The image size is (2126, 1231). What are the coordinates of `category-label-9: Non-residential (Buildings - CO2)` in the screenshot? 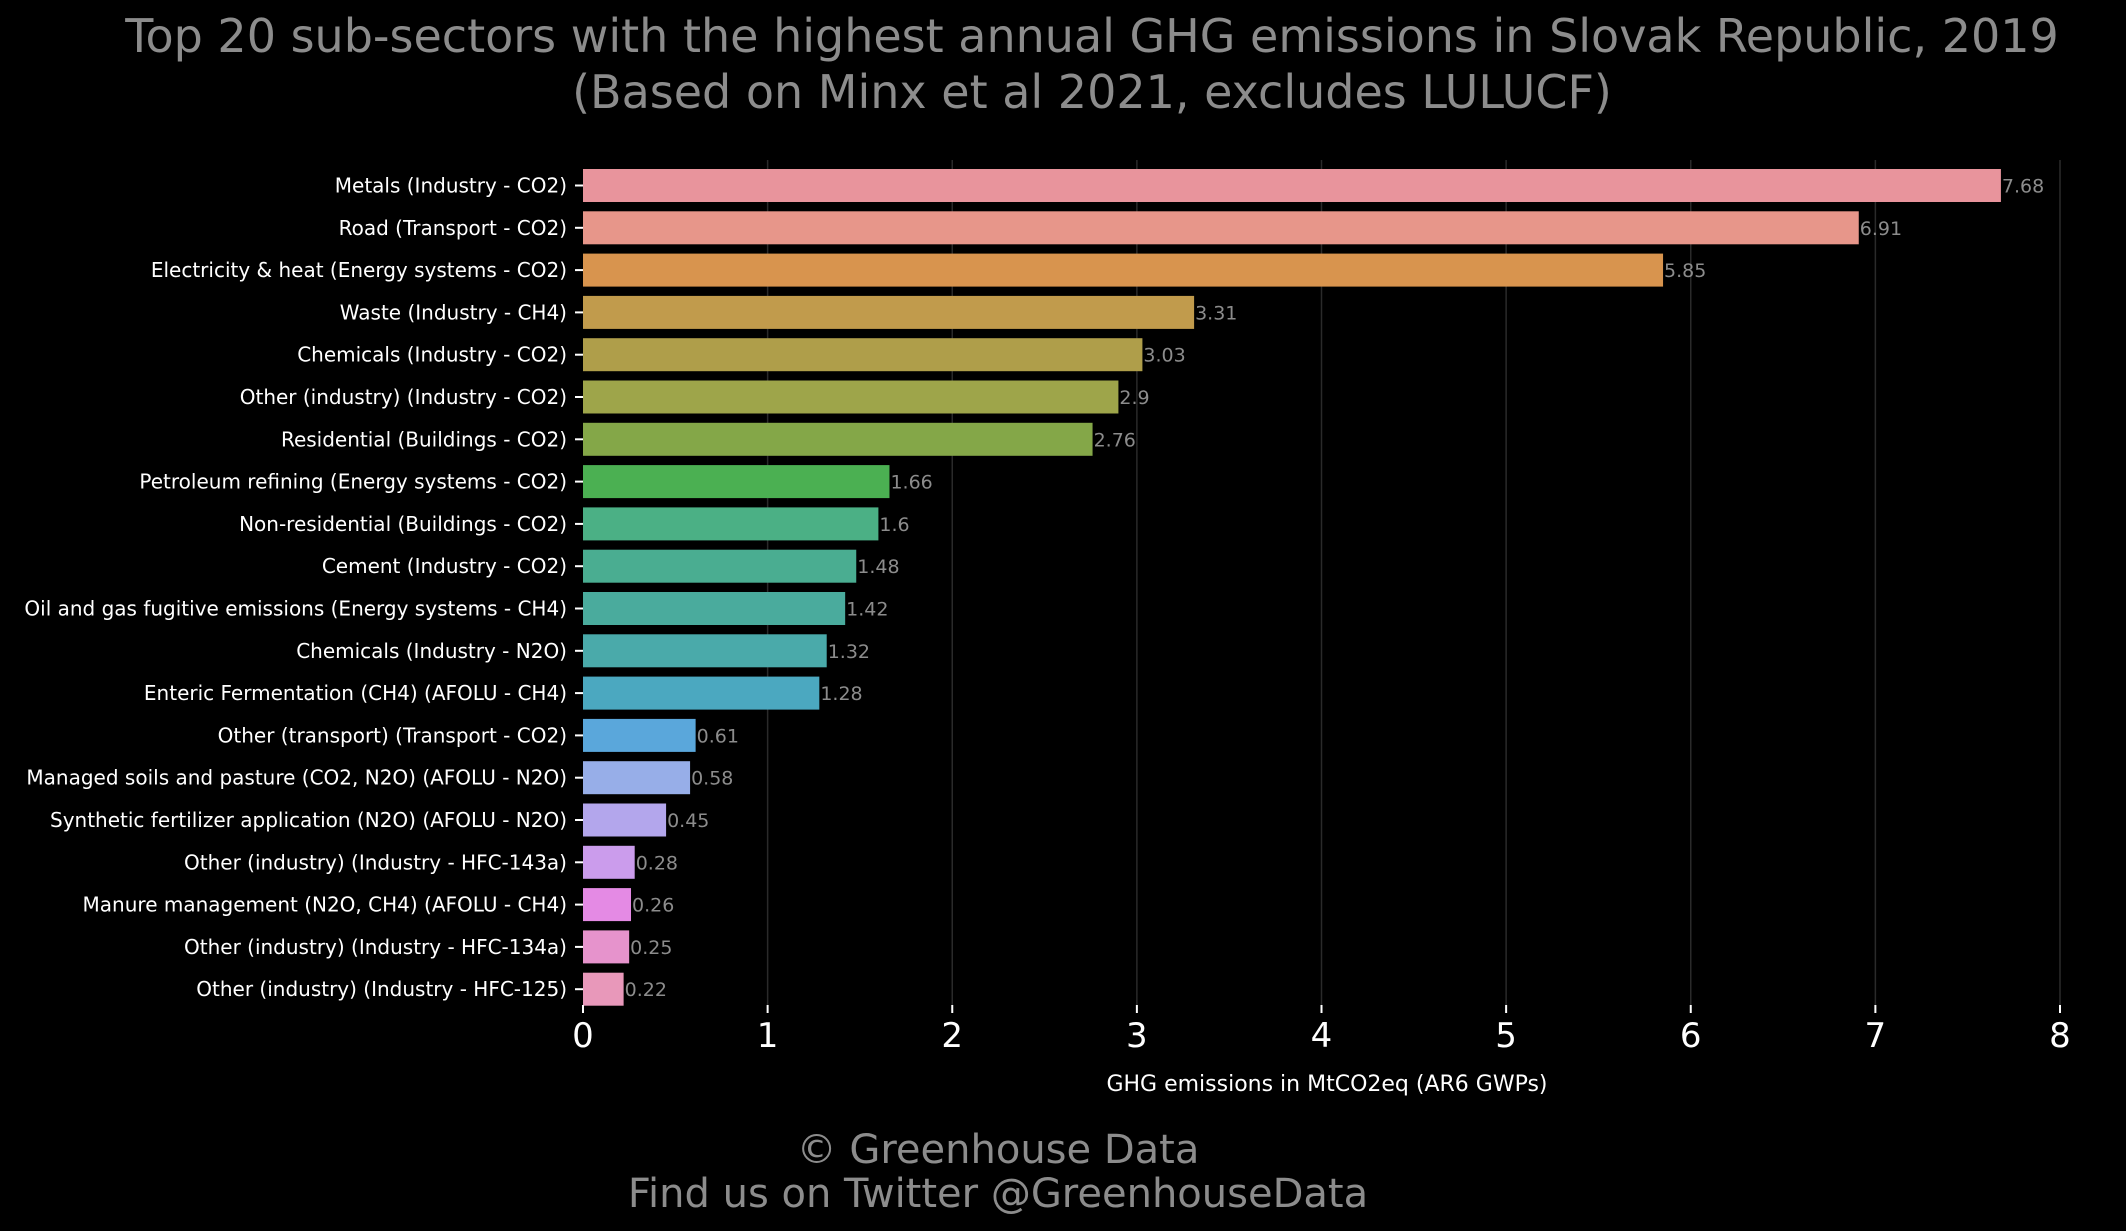 It's located at (403, 524).